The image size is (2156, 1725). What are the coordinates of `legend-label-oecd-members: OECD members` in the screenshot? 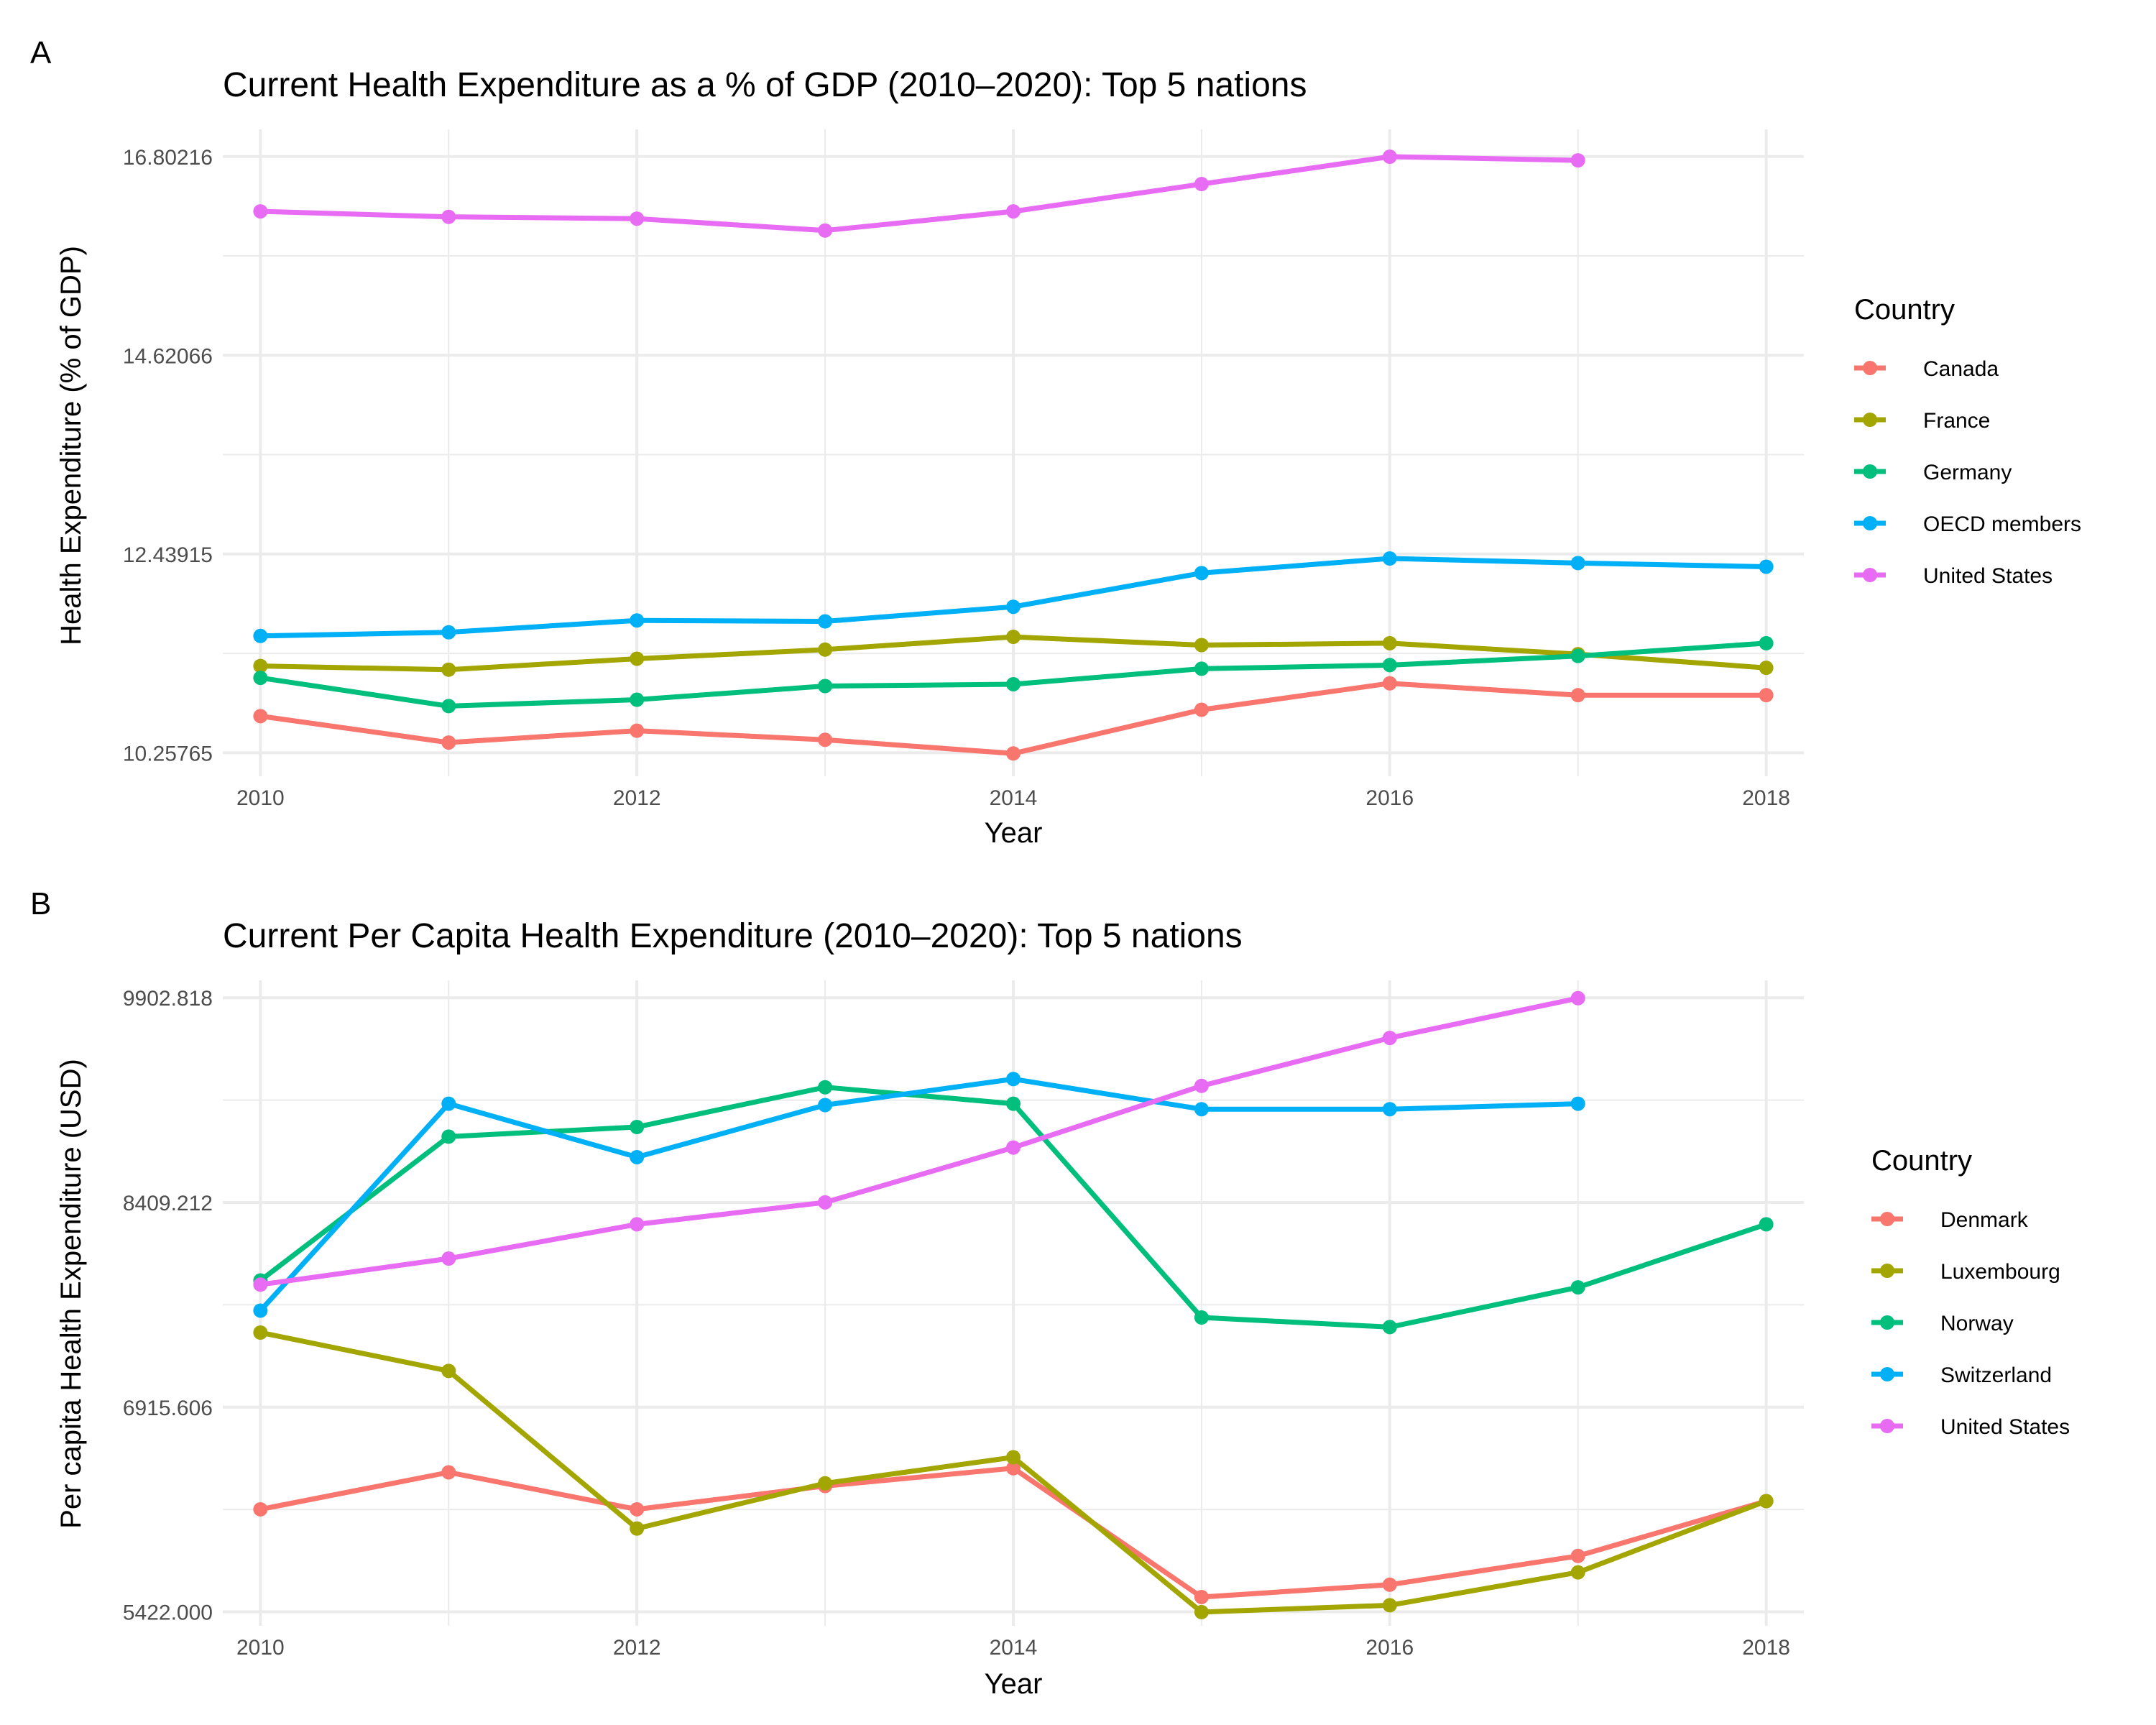 It's located at (2002, 524).